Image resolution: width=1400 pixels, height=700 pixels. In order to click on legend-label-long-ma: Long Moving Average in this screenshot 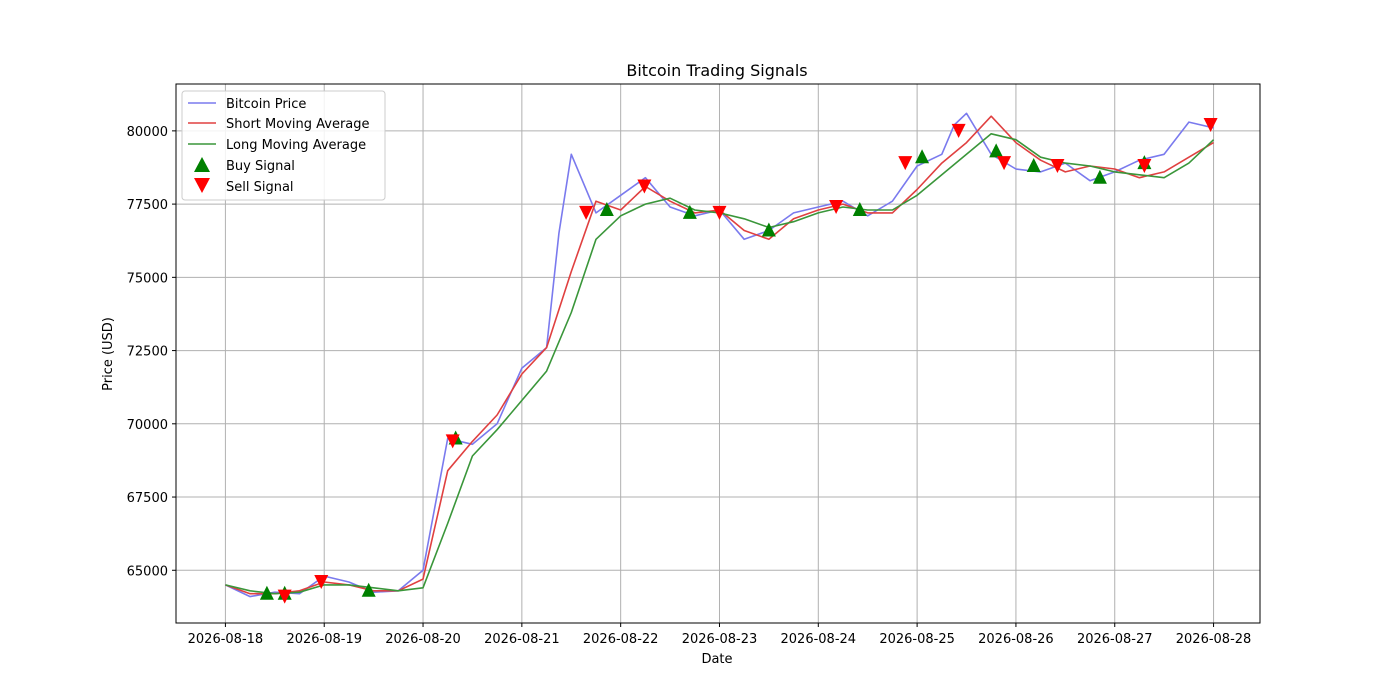, I will do `click(296, 145)`.